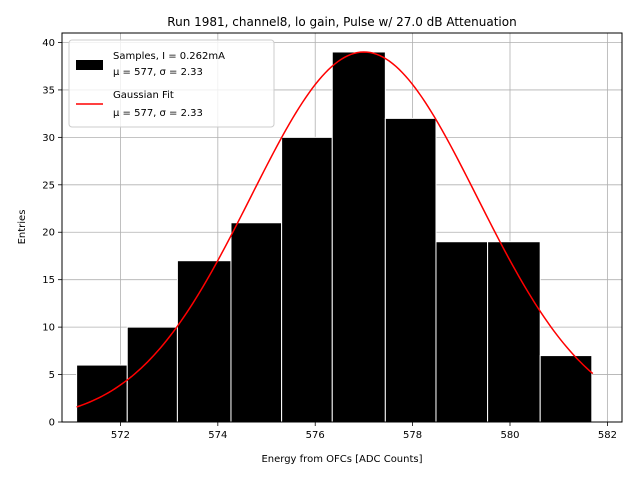 This screenshot has width=640, height=480. I want to click on legend-swatch-samples, so click(89, 65).